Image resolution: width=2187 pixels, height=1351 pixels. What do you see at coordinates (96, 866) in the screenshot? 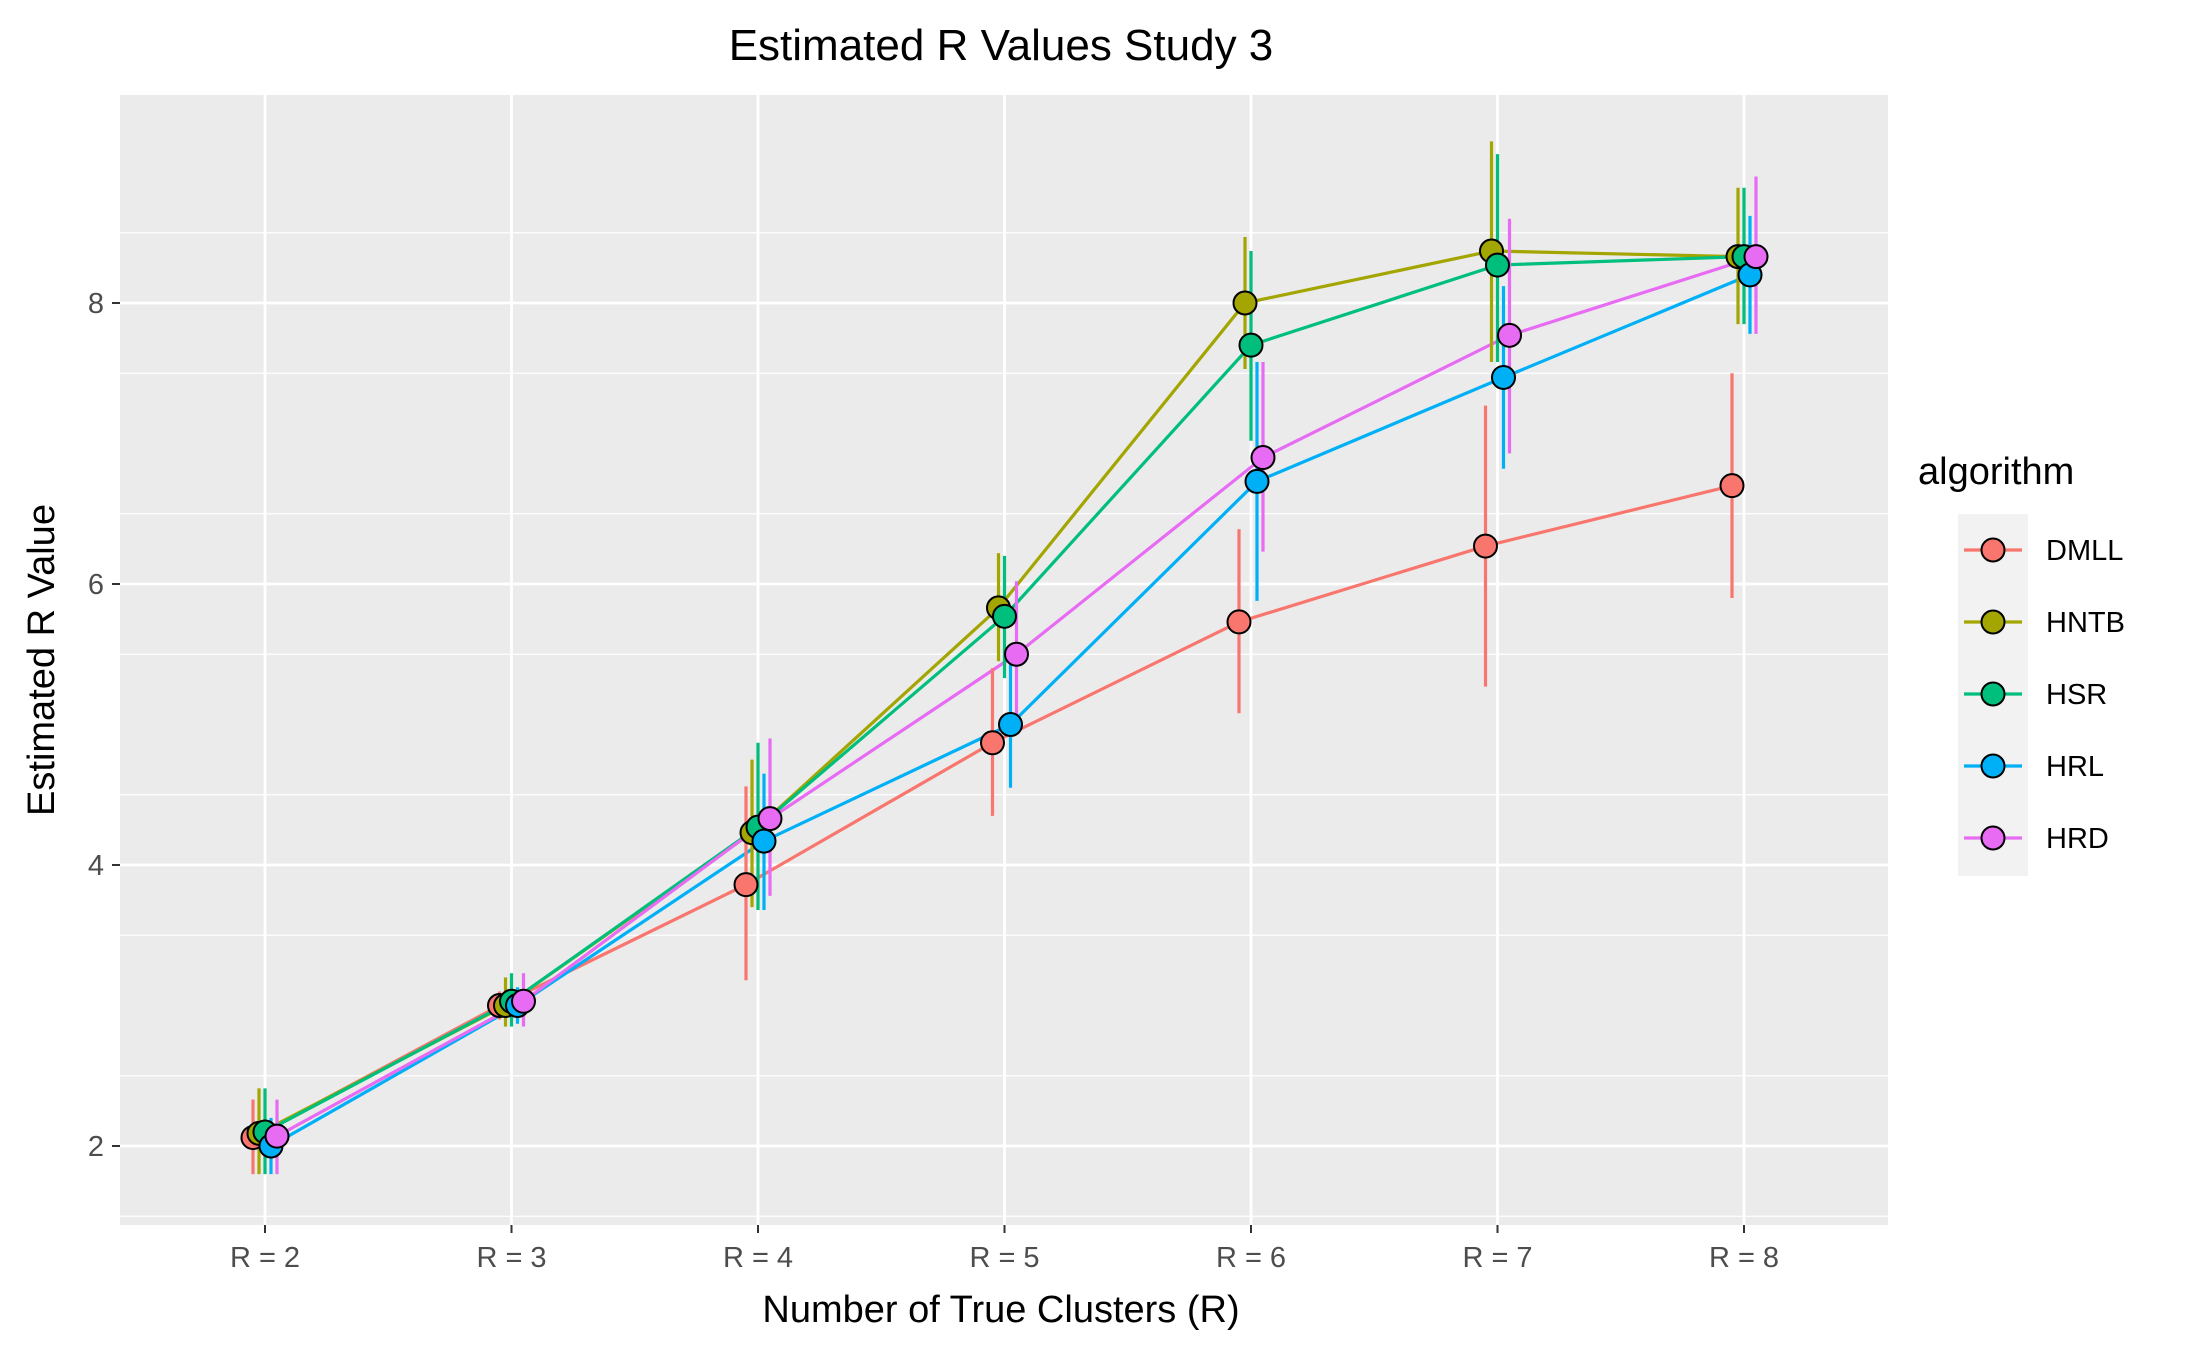
I see `y-tick-label: 4` at bounding box center [96, 866].